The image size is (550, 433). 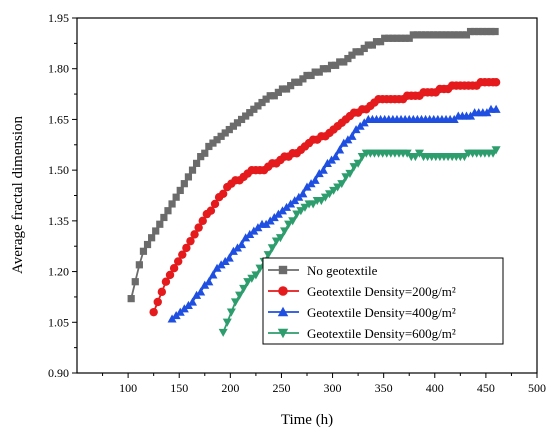 I want to click on y-tick-label: 1.35, so click(x=58, y=221).